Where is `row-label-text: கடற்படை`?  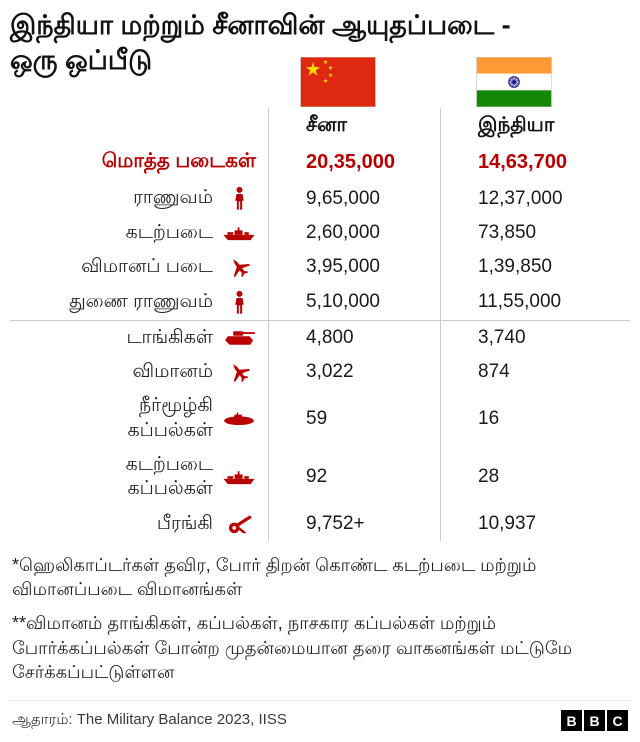 row-label-text: கடற்படை is located at coordinates (169, 232).